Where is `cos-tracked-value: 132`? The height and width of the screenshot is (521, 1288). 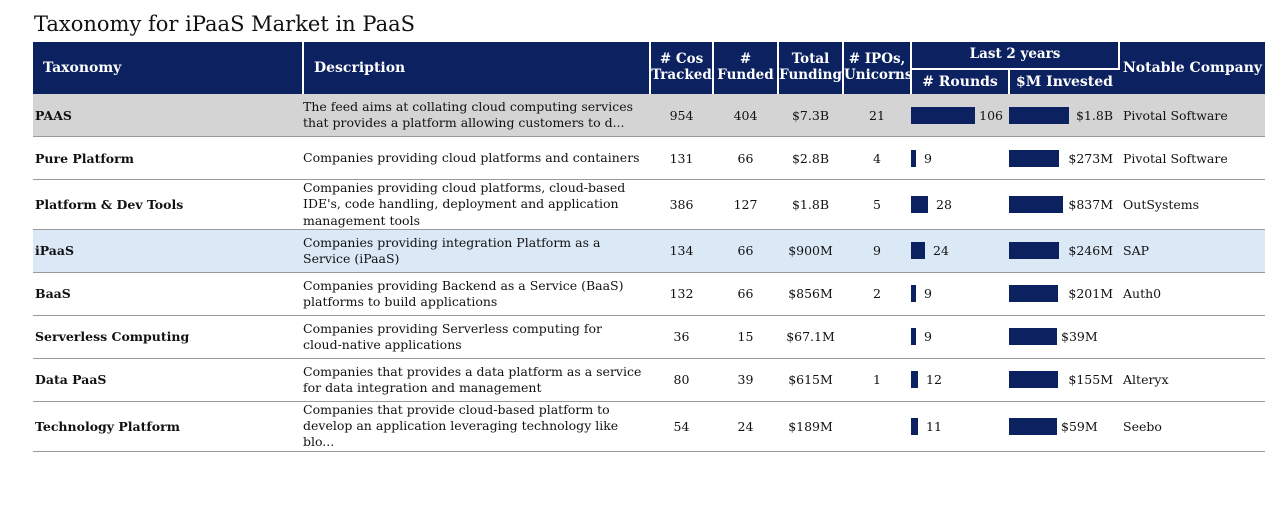
cos-tracked-value: 132 is located at coordinates (681, 294).